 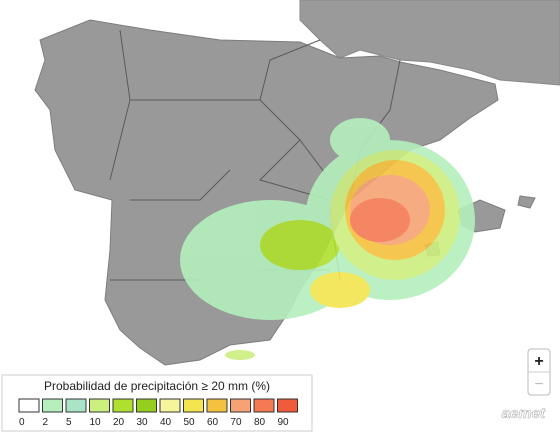 What do you see at coordinates (260, 422) in the screenshot?
I see `legend-label: 80` at bounding box center [260, 422].